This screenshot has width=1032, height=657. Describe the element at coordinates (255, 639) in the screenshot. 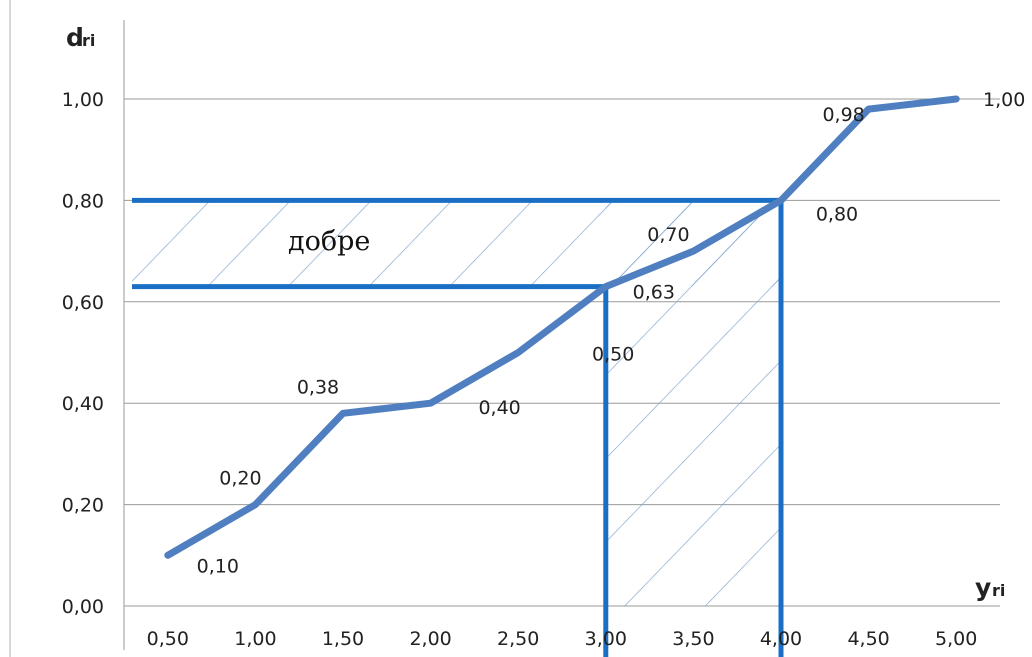

I see `x-tick-label-1: 1,00` at that location.